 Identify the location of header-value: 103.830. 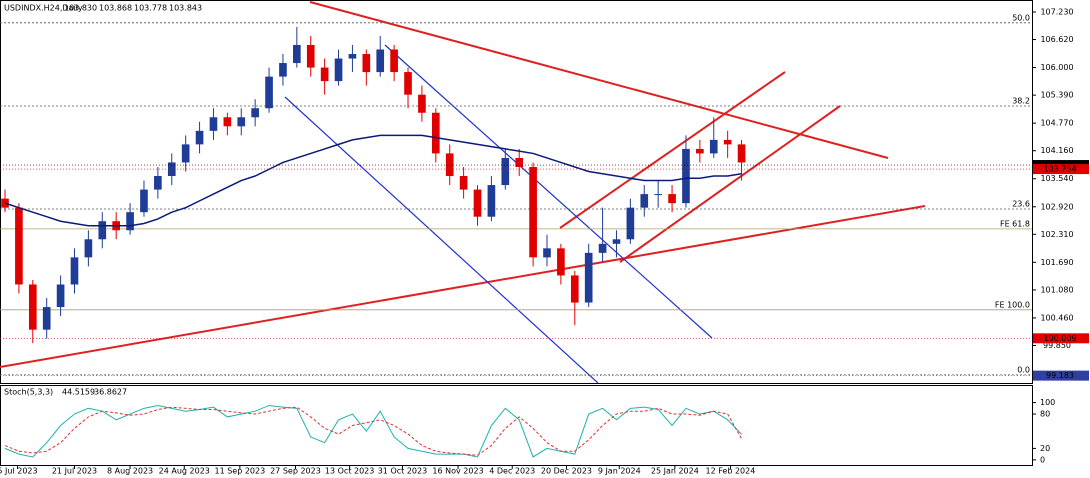
(80, 8).